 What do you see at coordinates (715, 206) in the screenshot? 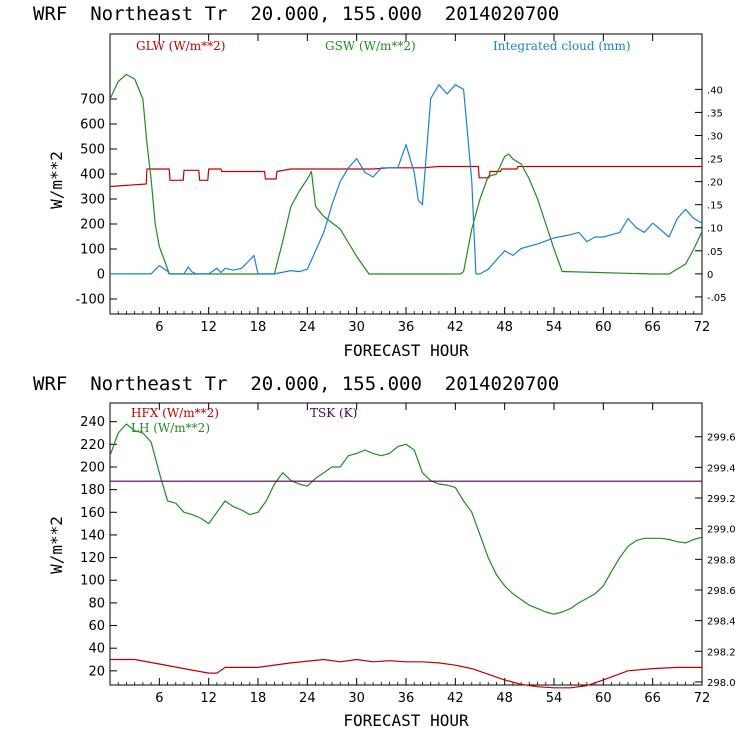
I see `top-y2-tick-label: .15` at bounding box center [715, 206].